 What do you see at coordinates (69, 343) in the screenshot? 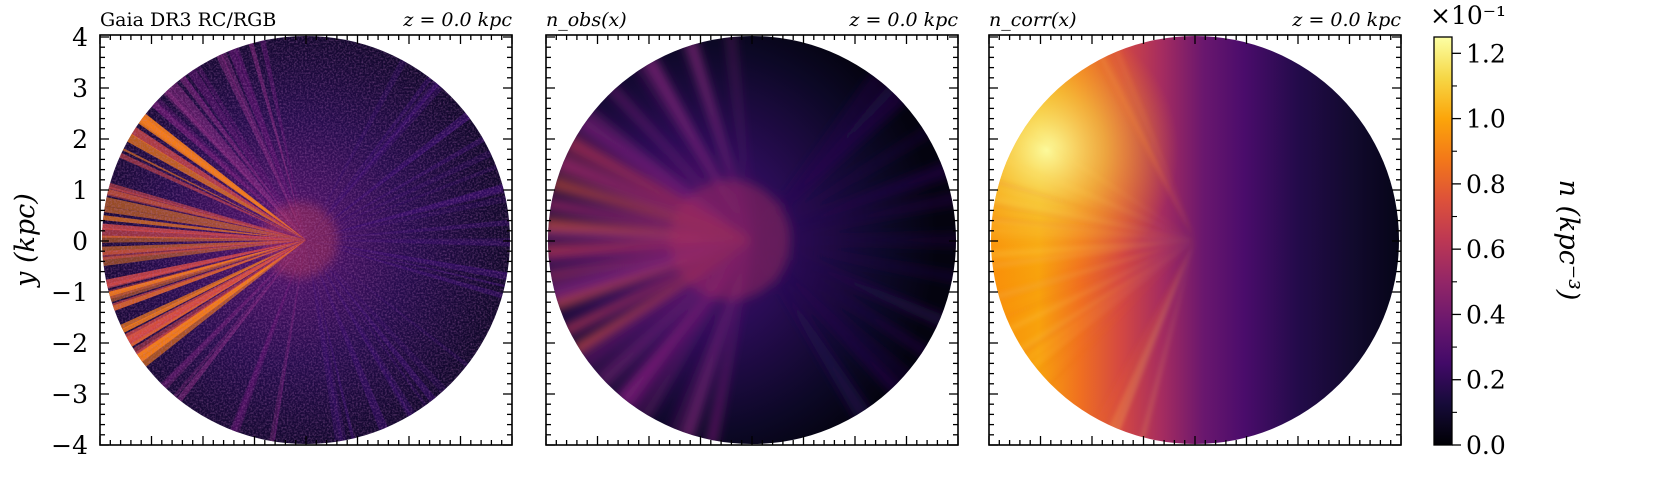
I see `y-tick-label: −2` at bounding box center [69, 343].